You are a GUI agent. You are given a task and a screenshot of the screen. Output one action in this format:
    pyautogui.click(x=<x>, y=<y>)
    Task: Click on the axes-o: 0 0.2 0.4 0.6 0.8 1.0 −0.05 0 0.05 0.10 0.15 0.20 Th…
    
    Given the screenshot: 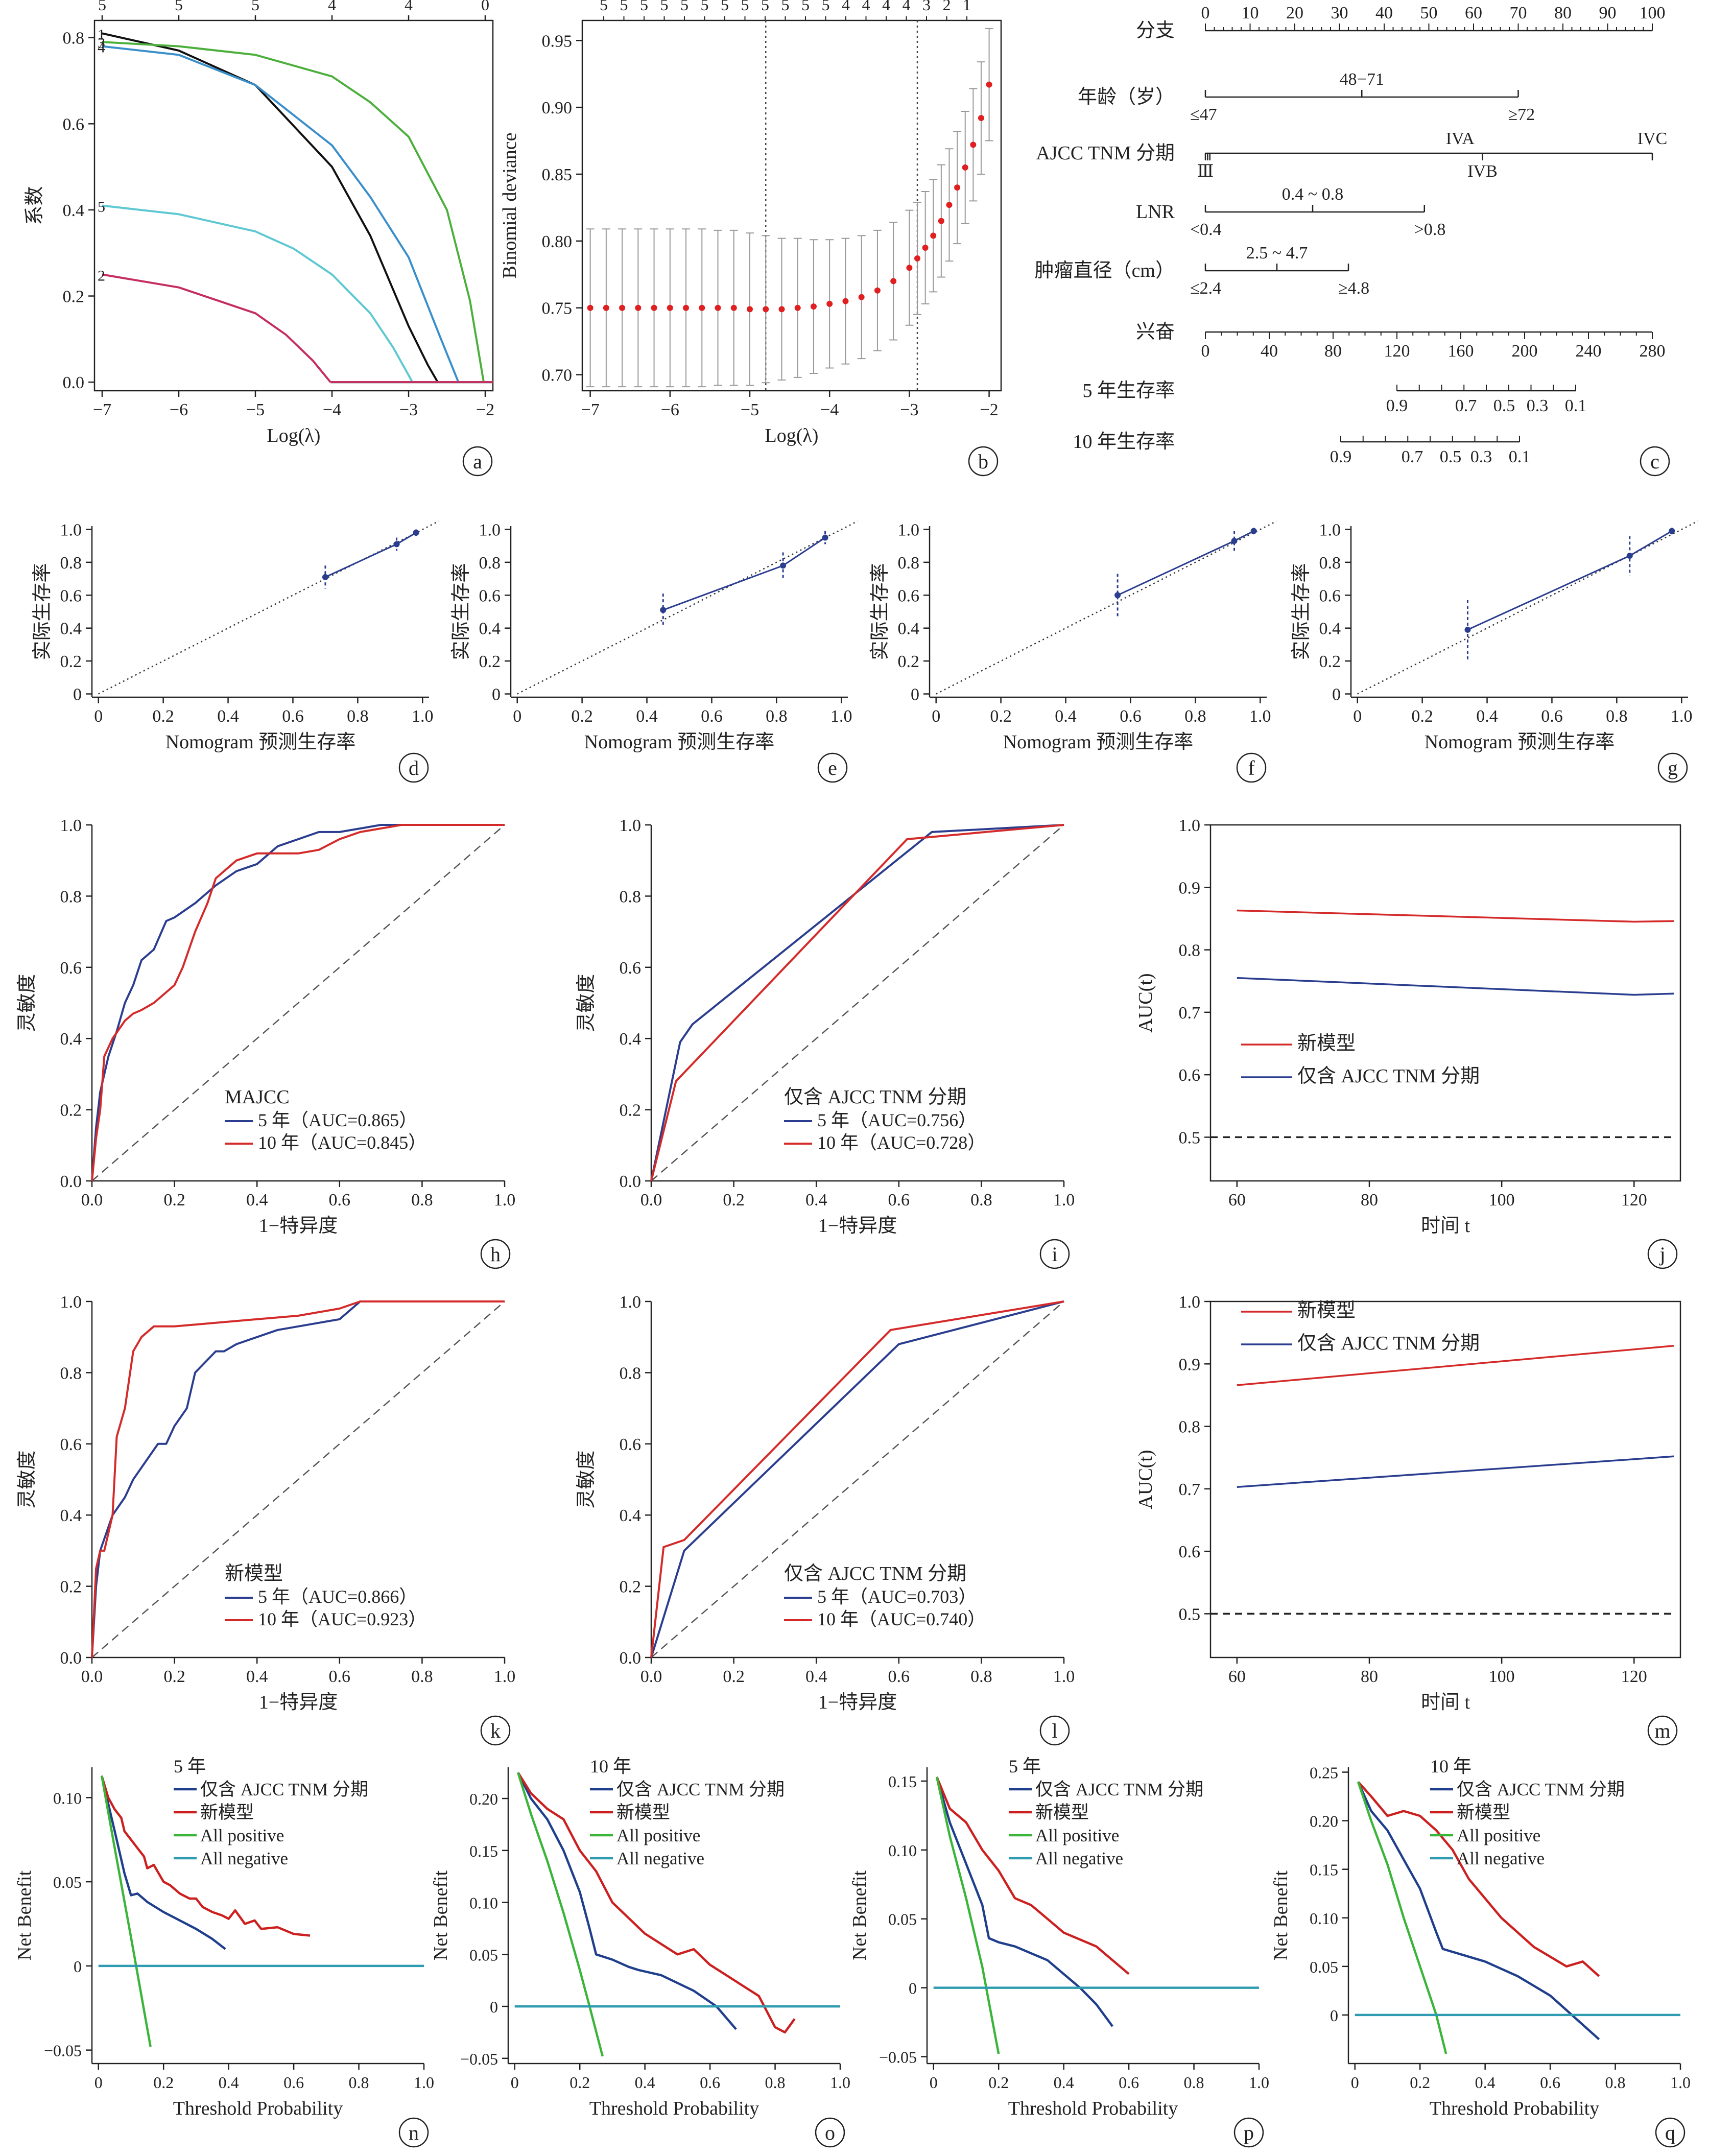 What is the action you would take?
    pyautogui.click(x=640, y=1938)
    